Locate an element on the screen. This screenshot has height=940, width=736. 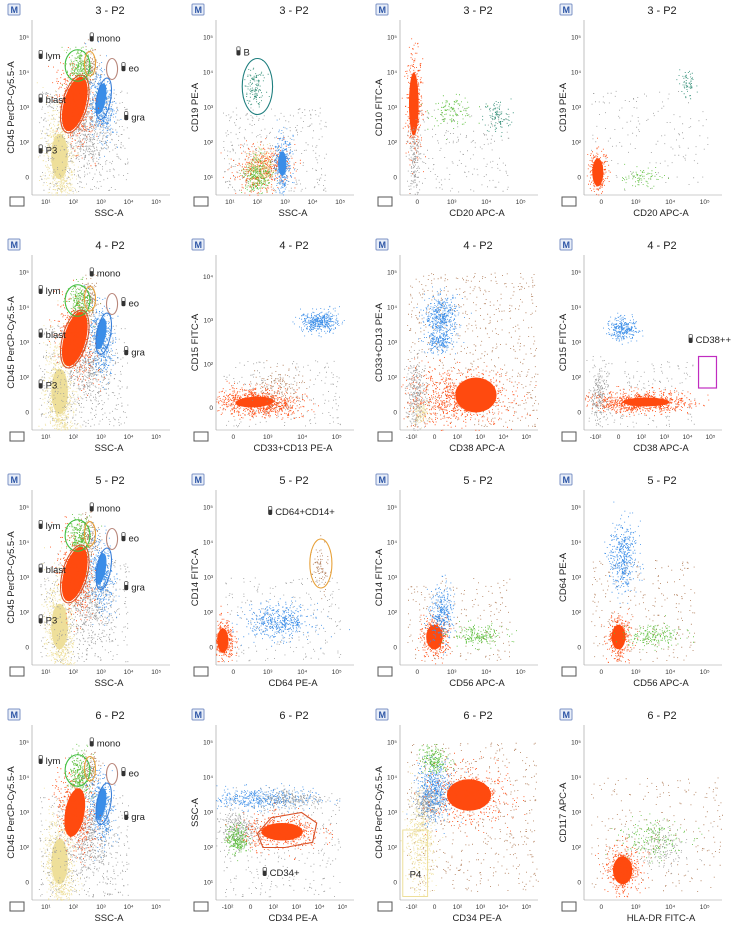
x-tick-label: 10¹ is located at coordinates (46, 437).